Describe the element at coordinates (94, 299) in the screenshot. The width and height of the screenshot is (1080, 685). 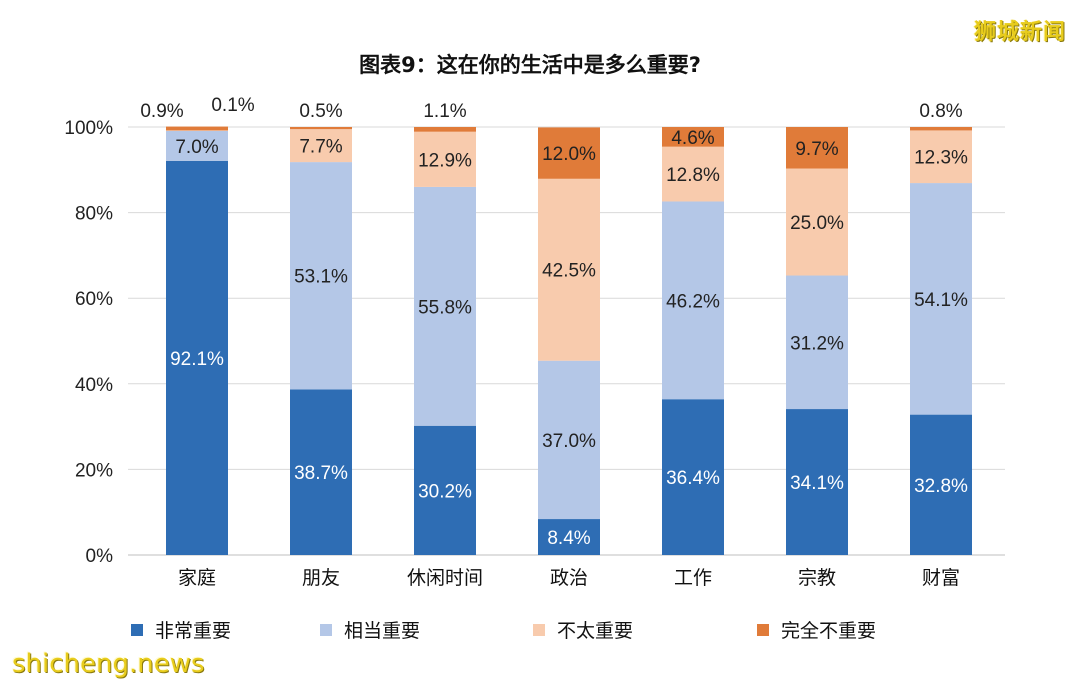
I see `y-tick-label: 60%` at that location.